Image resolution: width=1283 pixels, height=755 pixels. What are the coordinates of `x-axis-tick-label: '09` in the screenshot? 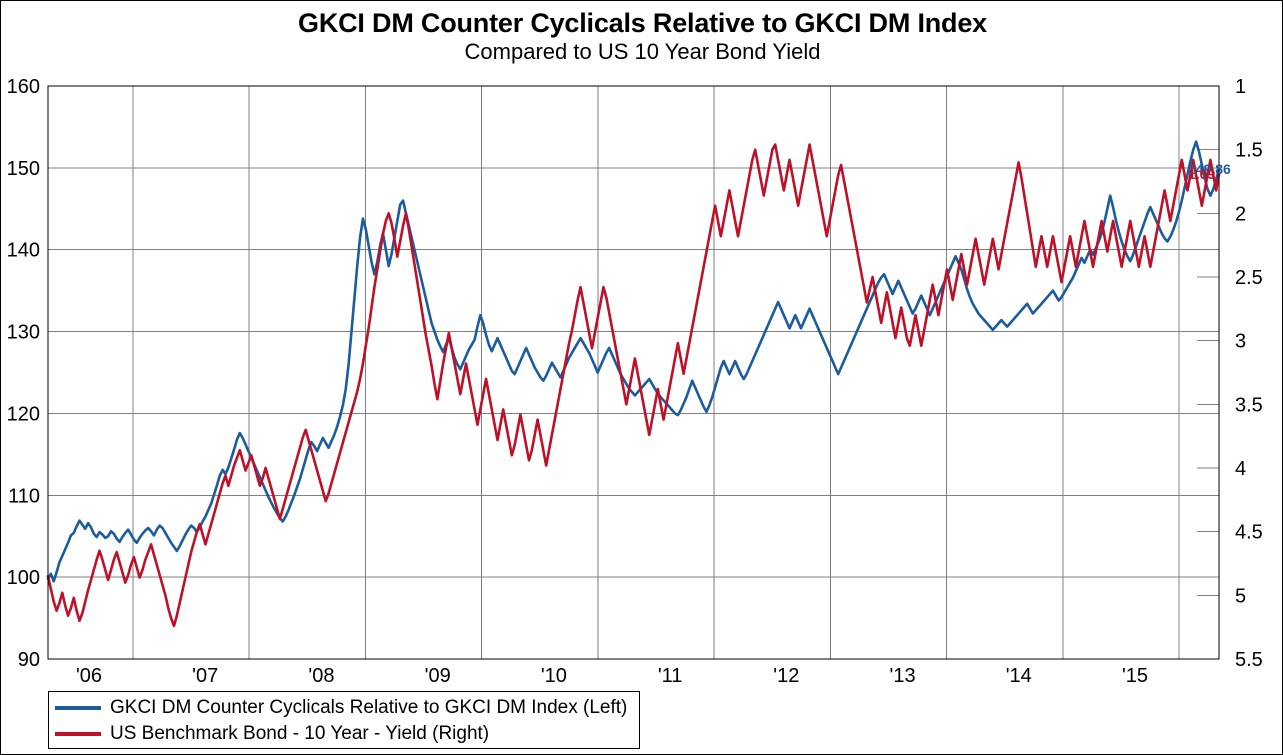 It's located at (438, 676).